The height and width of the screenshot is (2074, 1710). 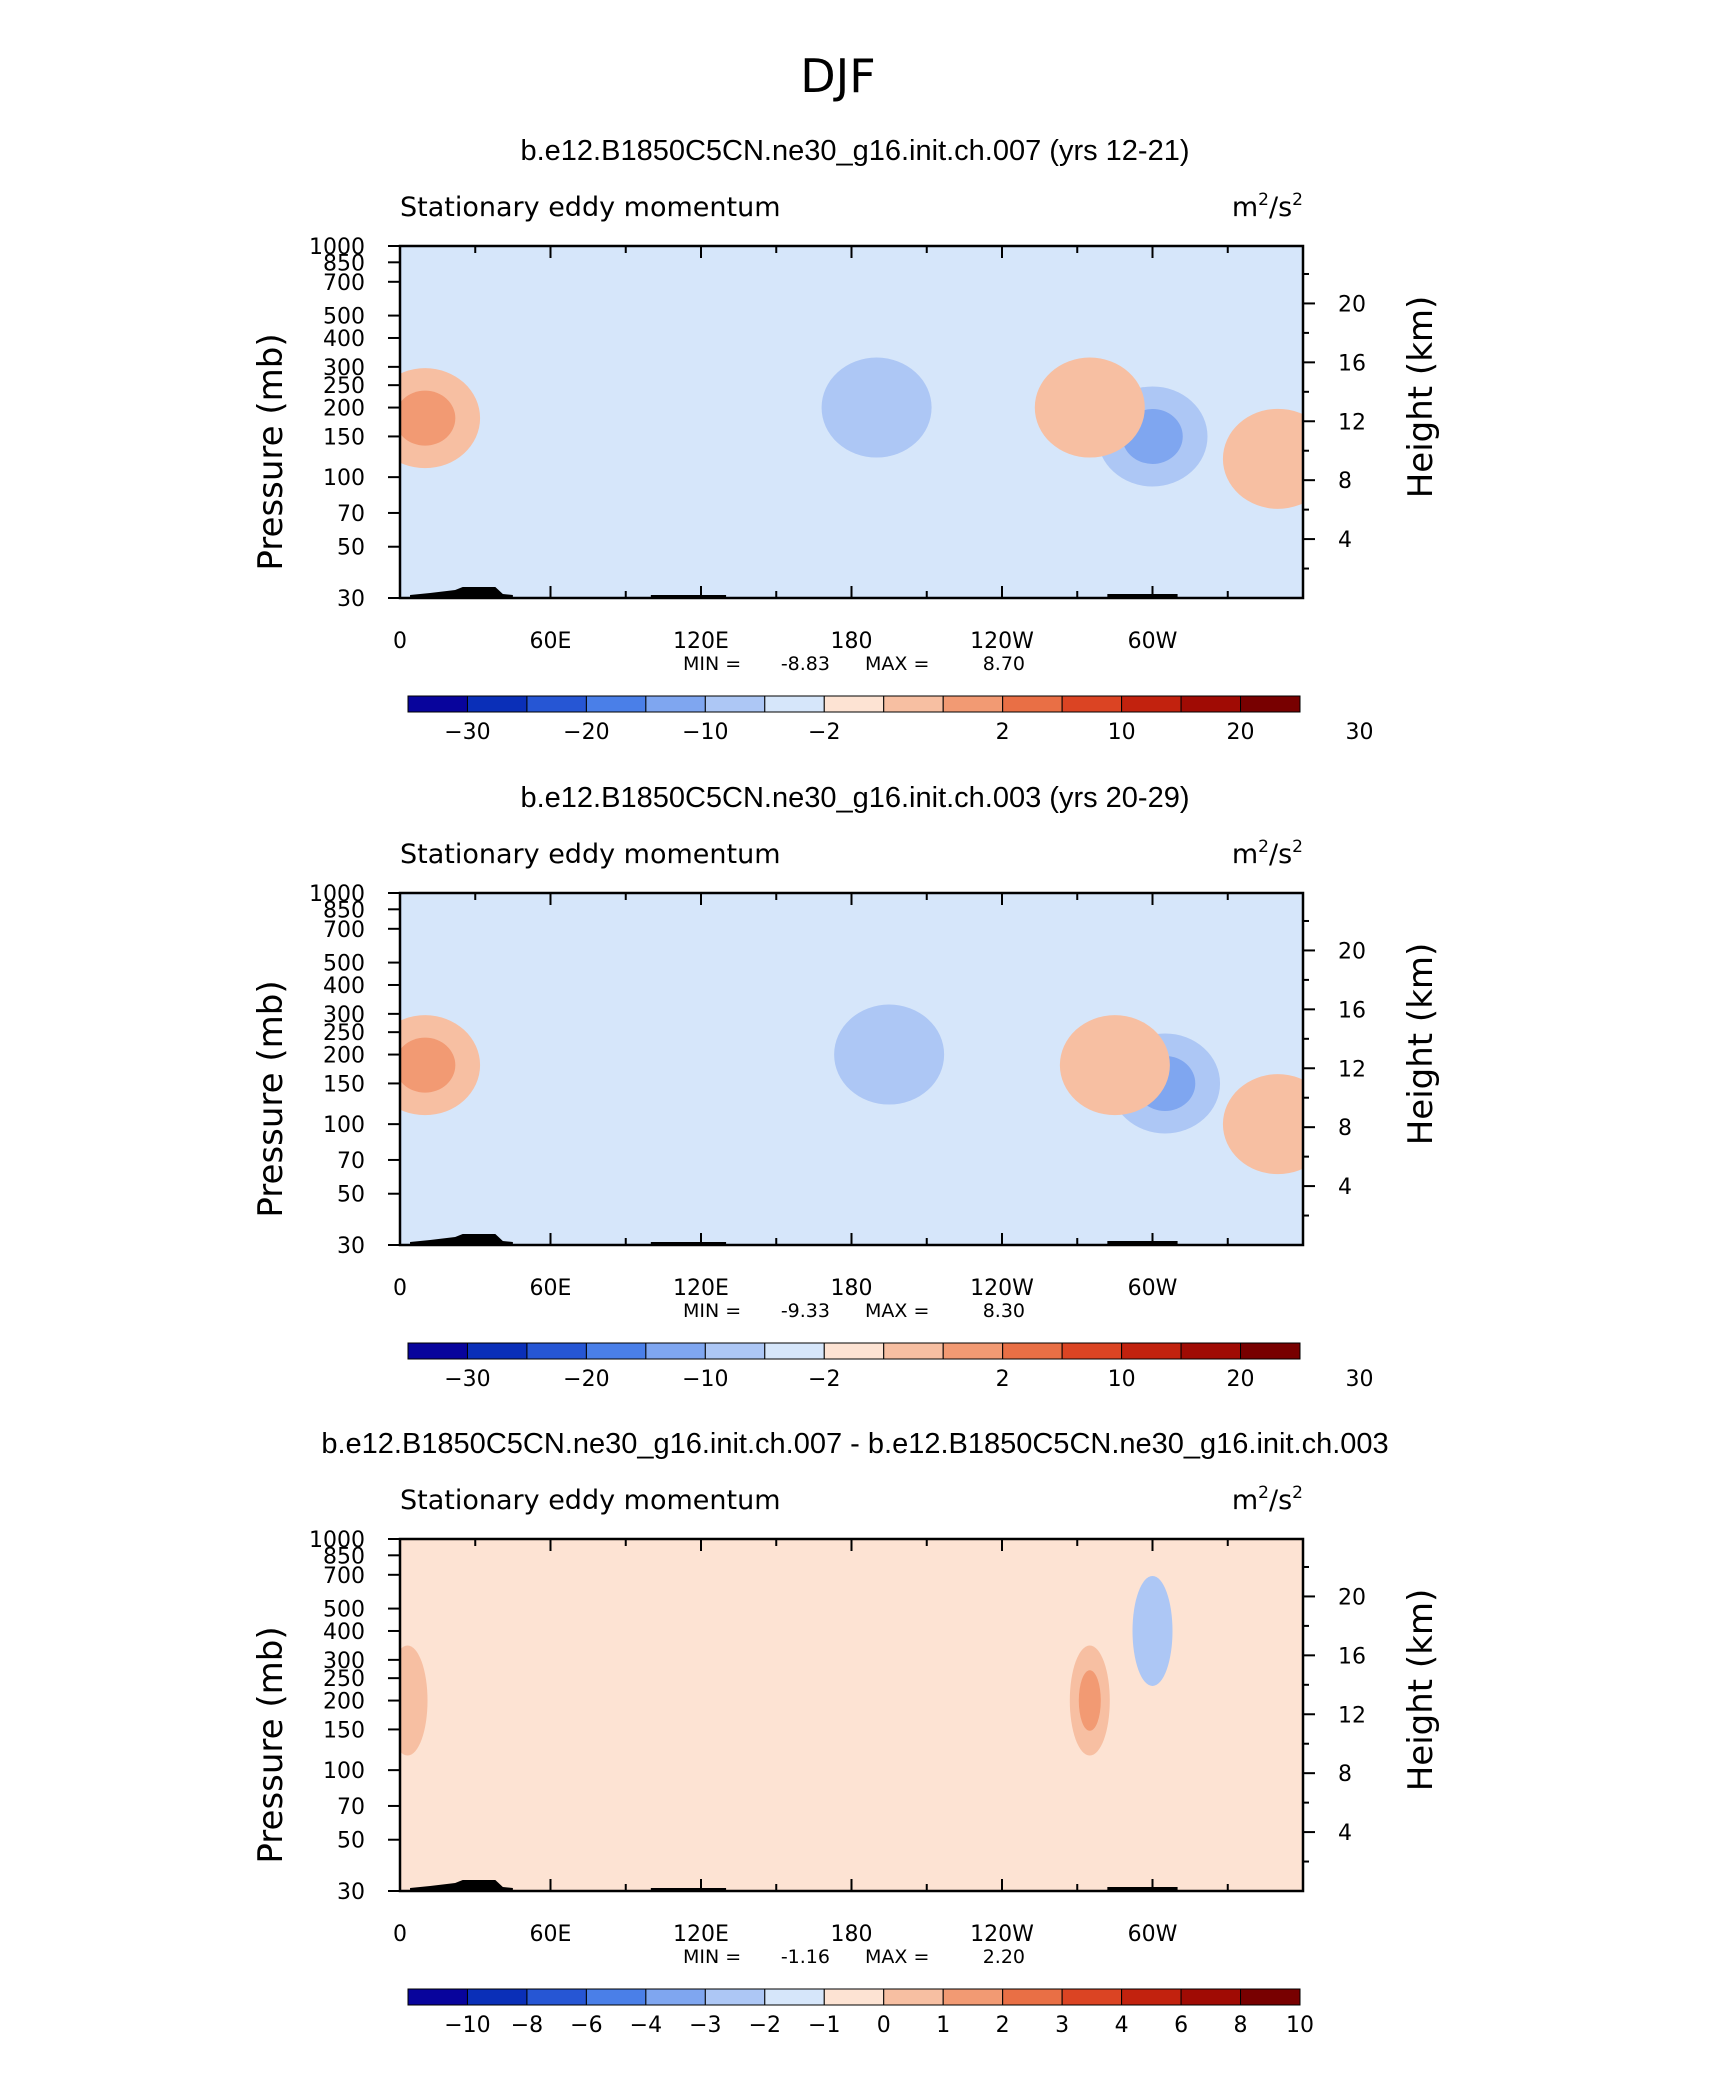 What do you see at coordinates (551, 1934) in the screenshot?
I see `x-tick-label: 60E` at bounding box center [551, 1934].